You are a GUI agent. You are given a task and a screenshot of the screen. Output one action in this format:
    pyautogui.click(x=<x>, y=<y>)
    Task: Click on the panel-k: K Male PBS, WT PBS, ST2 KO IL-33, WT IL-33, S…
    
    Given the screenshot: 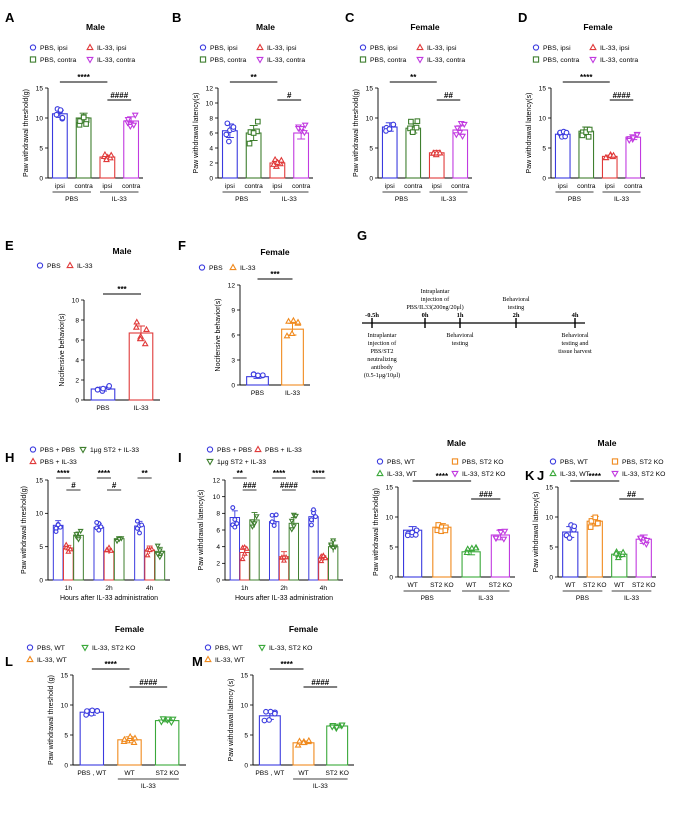 What is the action you would take?
    pyautogui.click(x=595, y=520)
    